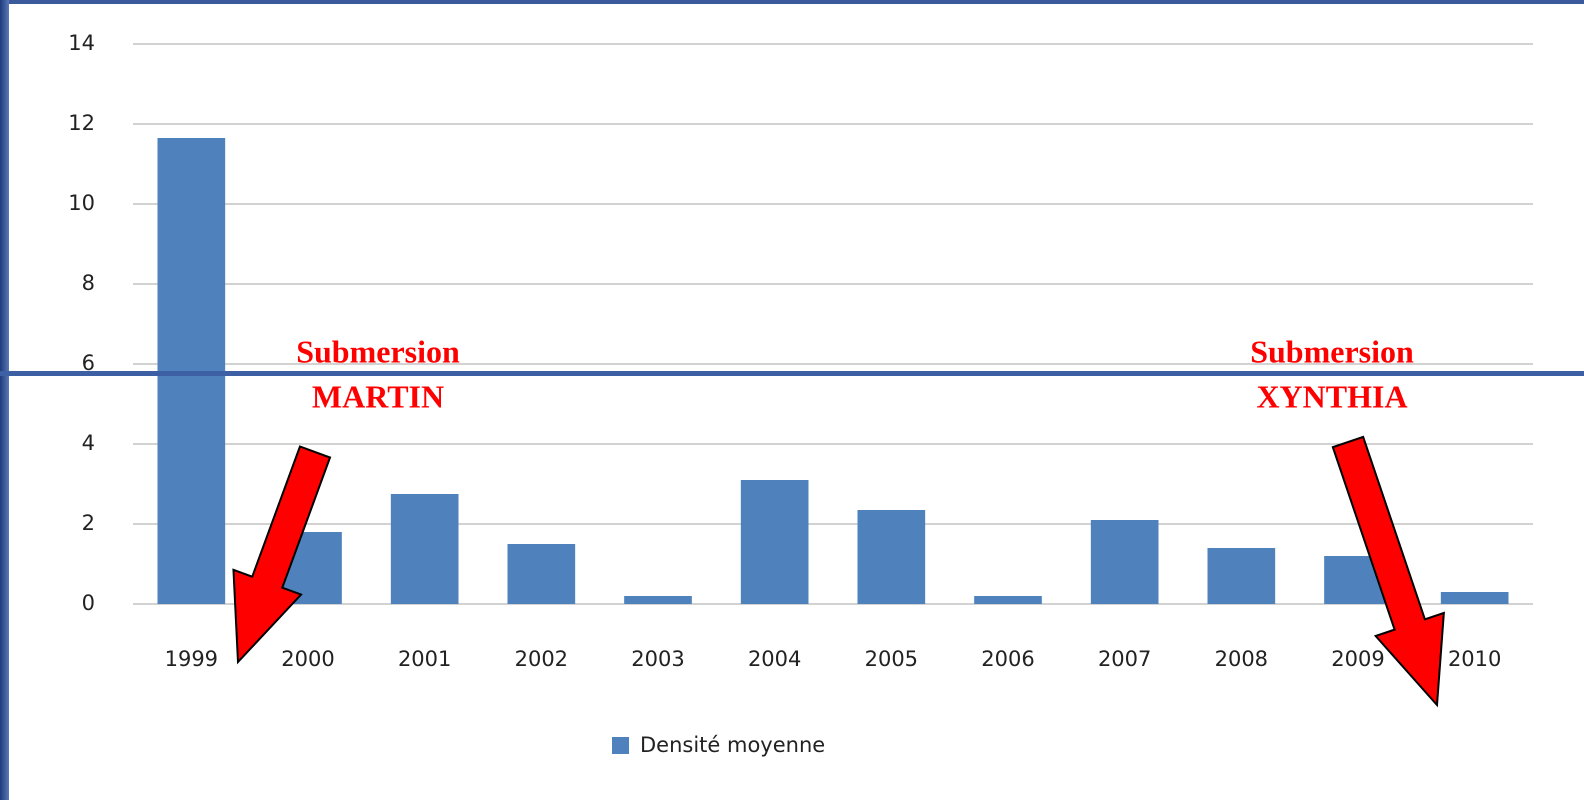 Image resolution: width=1584 pixels, height=800 pixels. Describe the element at coordinates (88, 443) in the screenshot. I see `y-tick-label: 4` at that location.